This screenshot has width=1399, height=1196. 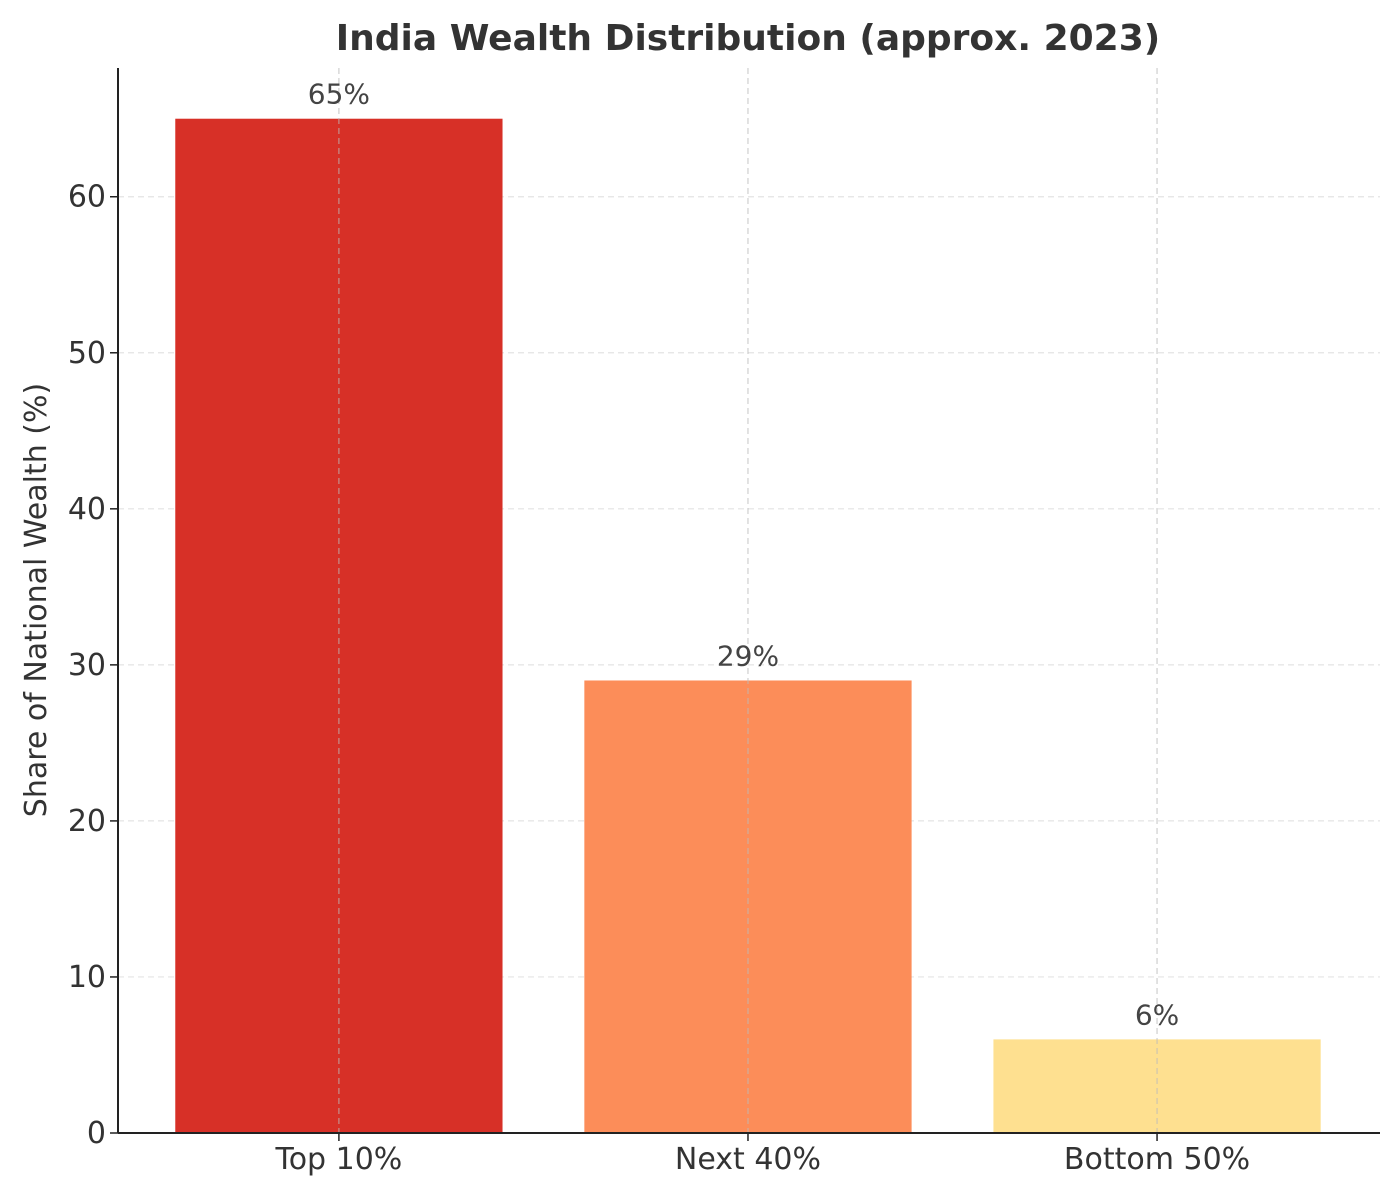 I want to click on y-tick-label: 40, so click(x=87, y=509).